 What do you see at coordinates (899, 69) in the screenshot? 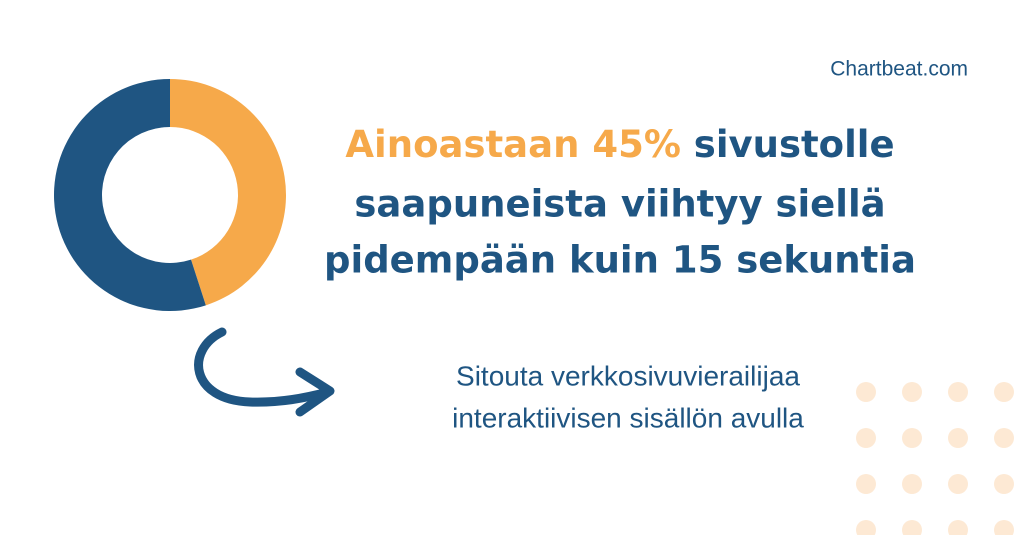
I see `brand: Chartbeat.com` at bounding box center [899, 69].